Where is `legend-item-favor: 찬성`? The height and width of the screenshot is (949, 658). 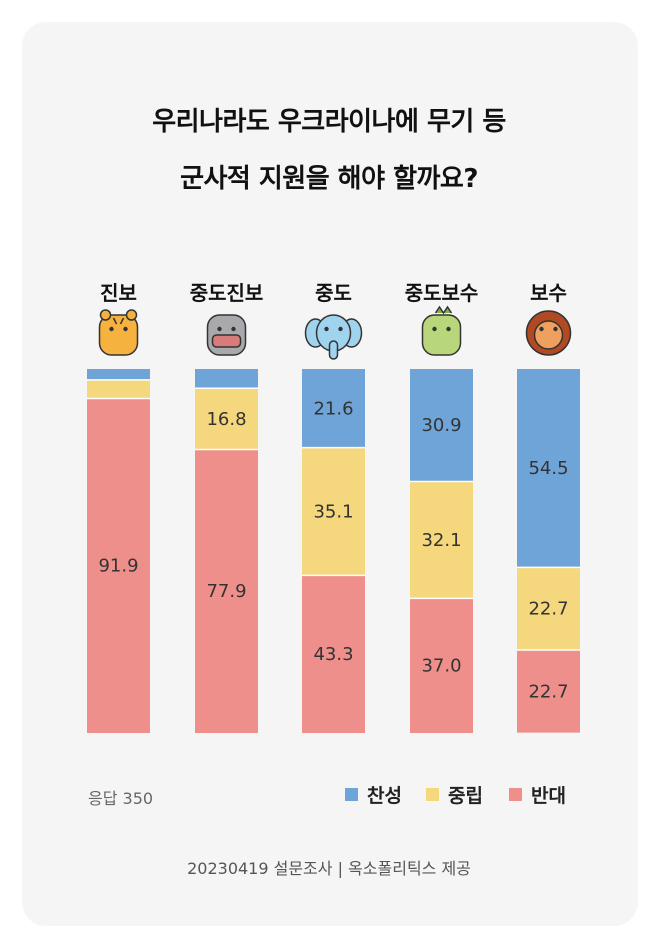
legend-item-favor: 찬성 is located at coordinates (373, 794).